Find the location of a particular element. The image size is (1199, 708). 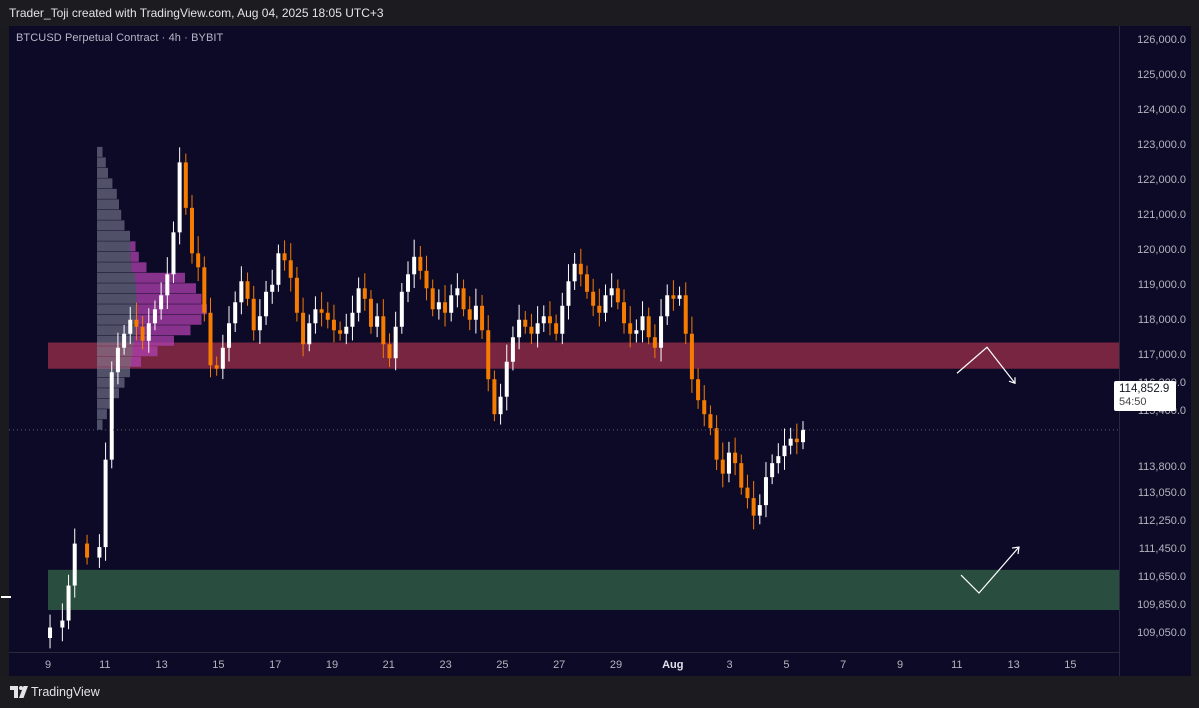

time-tick-label: 19 is located at coordinates (332, 665).